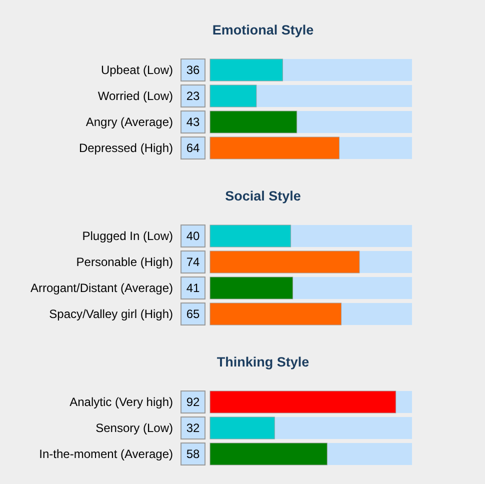 This screenshot has width=485, height=484. What do you see at coordinates (124, 262) in the screenshot?
I see `y-tick-label: Personable (High)` at bounding box center [124, 262].